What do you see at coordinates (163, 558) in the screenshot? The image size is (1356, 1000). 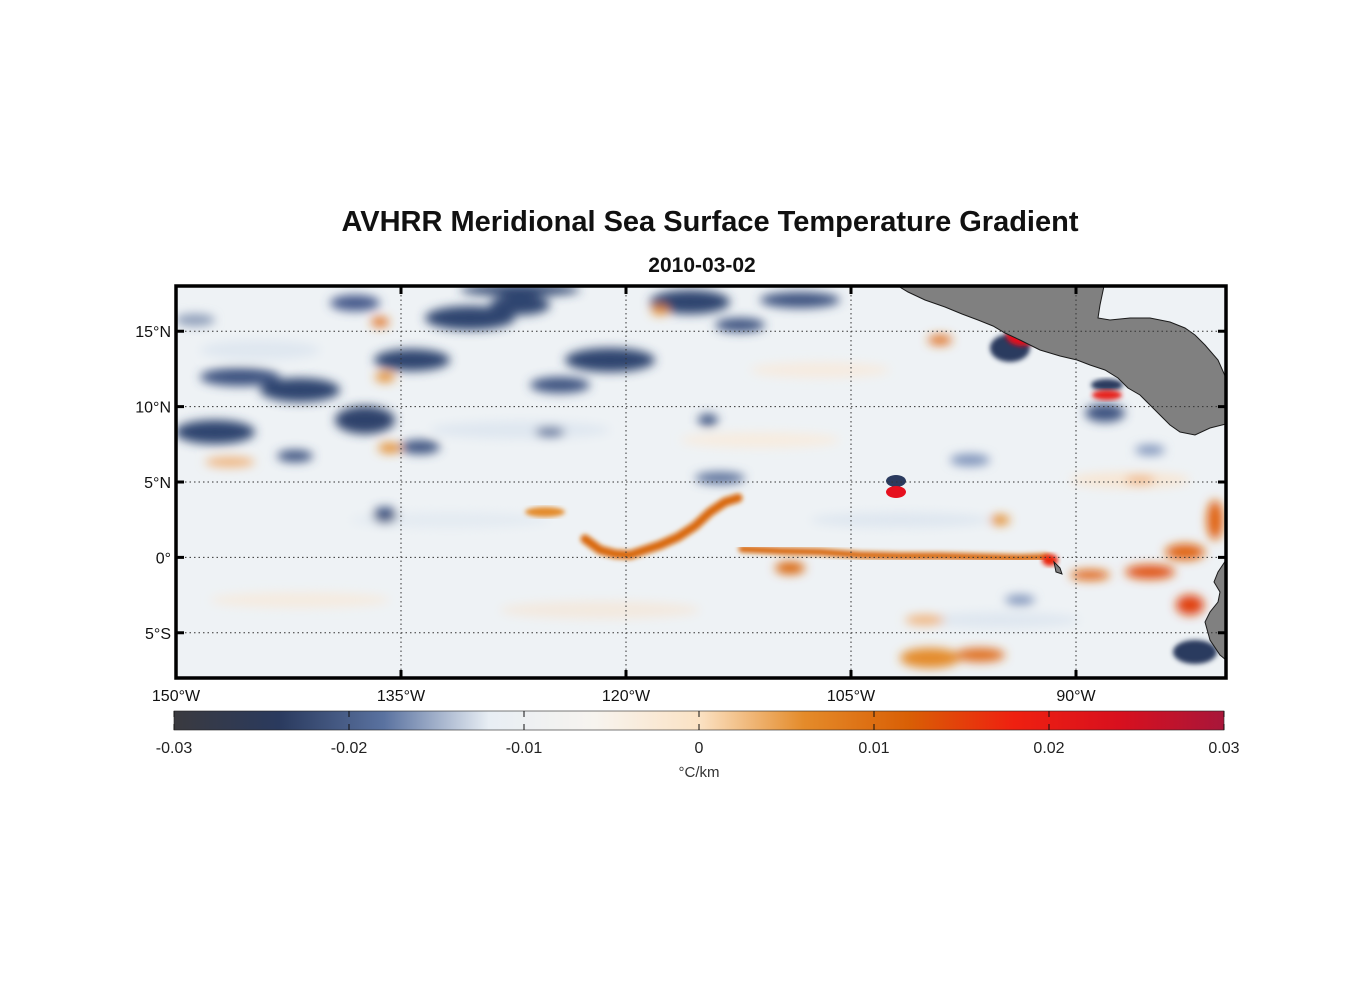 I see `y-tick-label: 0°` at bounding box center [163, 558].